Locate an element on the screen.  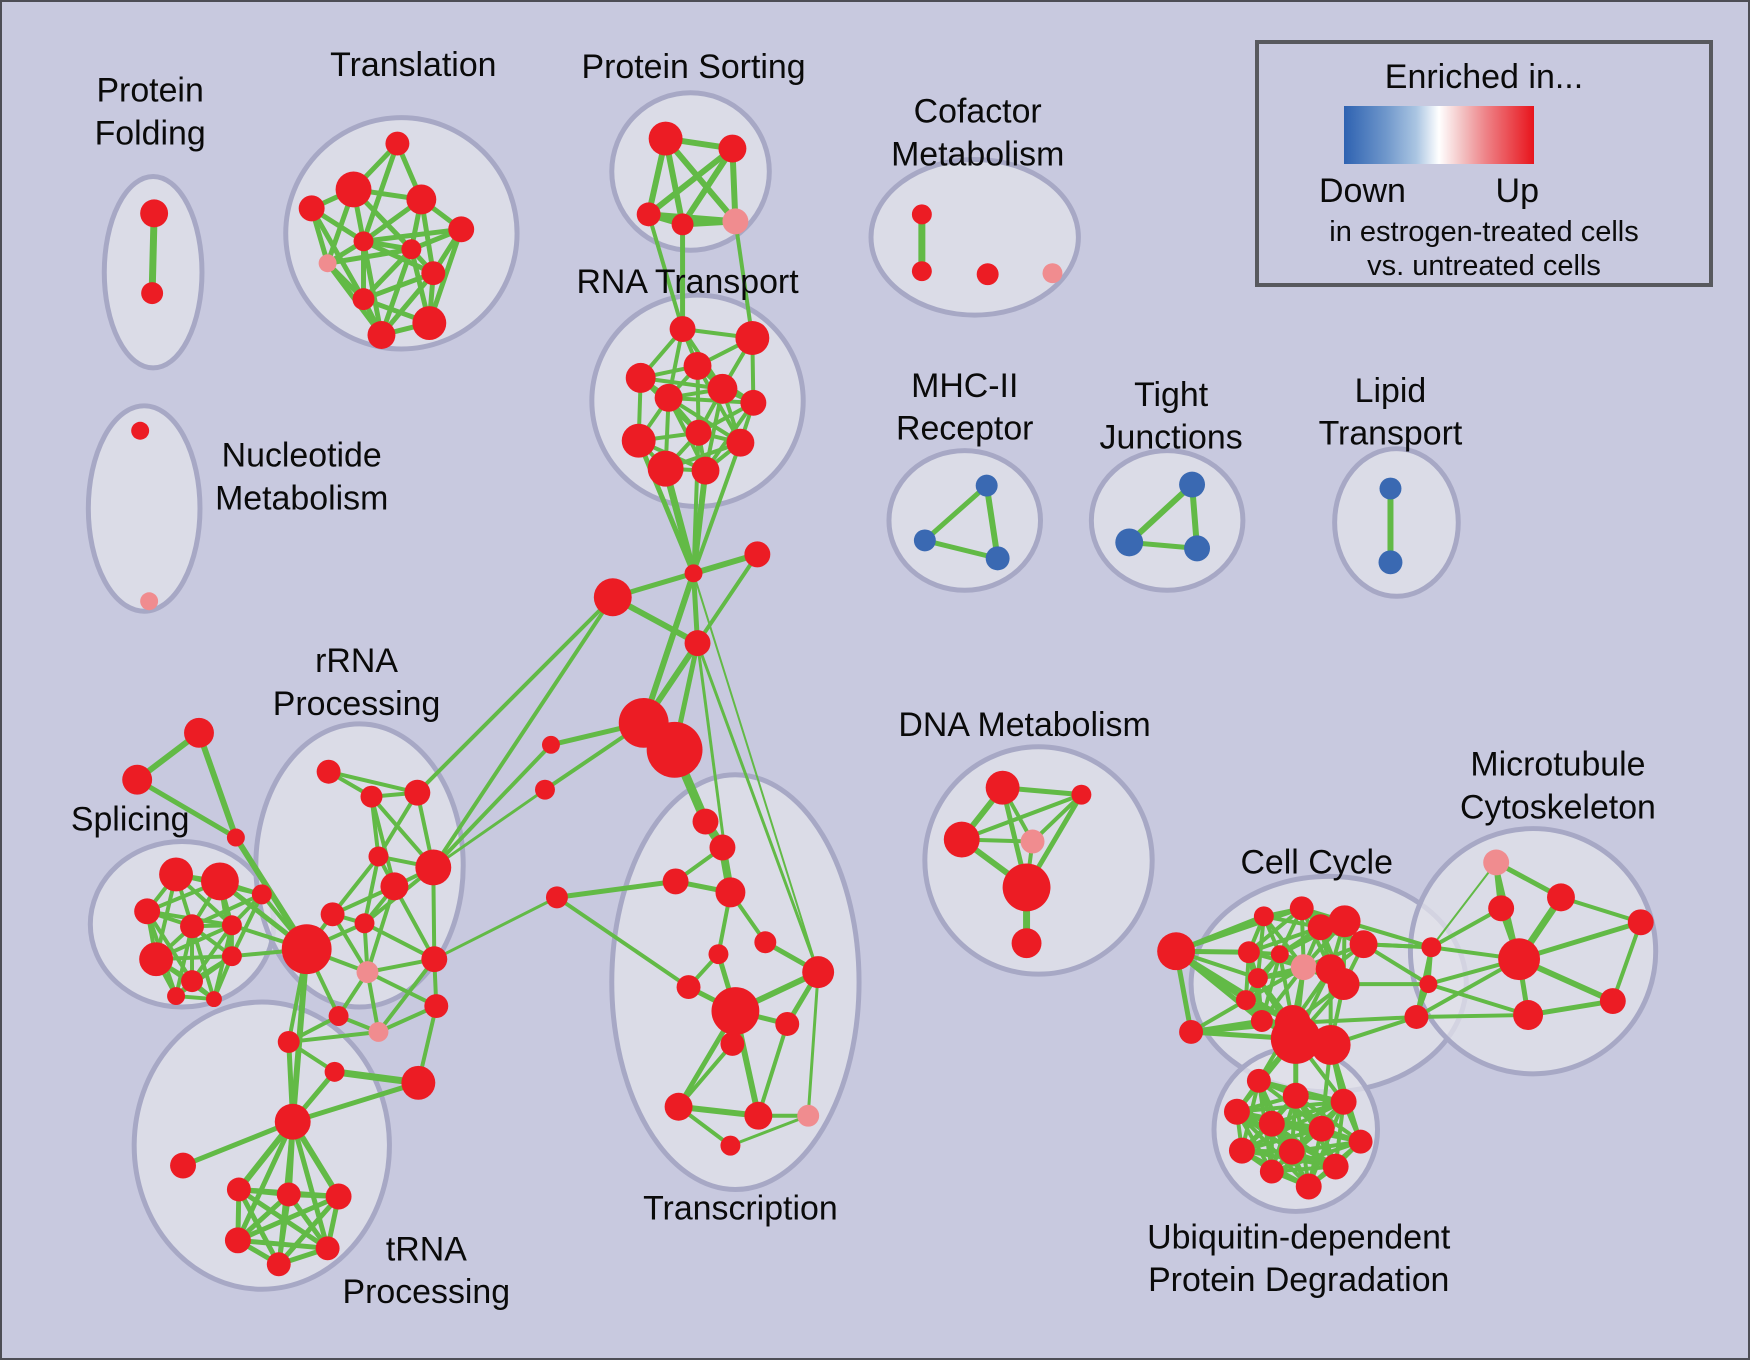
gene-set-node-f1 is located at coordinates (550, 744).